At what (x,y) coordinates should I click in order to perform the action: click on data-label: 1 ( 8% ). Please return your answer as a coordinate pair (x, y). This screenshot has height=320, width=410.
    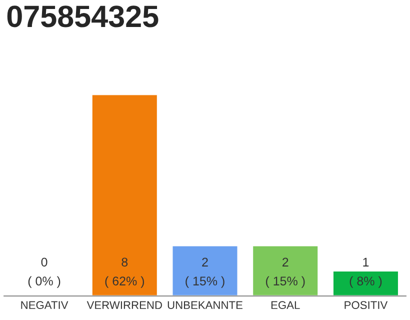
    Looking at the image, I should click on (366, 273).